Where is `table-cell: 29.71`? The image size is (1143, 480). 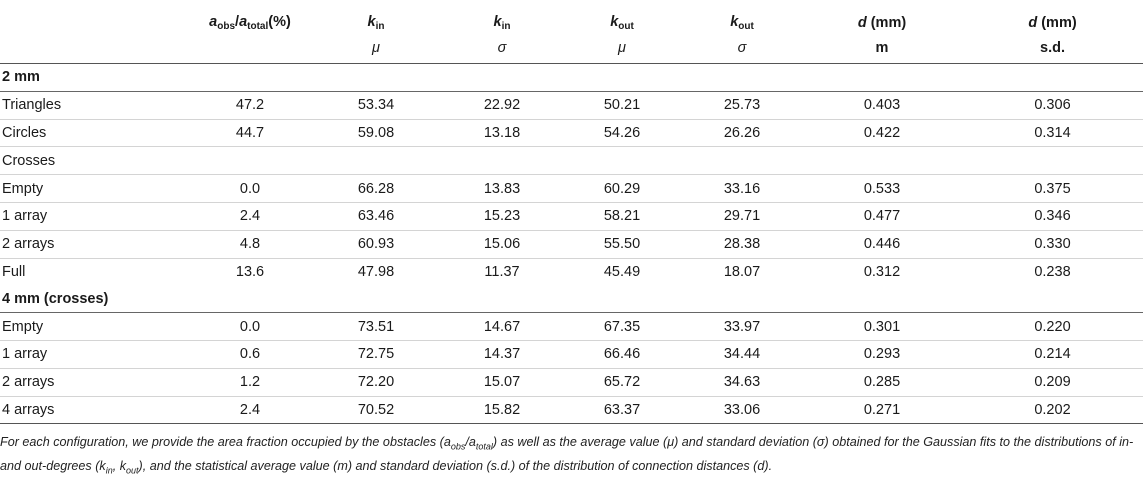 table-cell: 29.71 is located at coordinates (742, 216).